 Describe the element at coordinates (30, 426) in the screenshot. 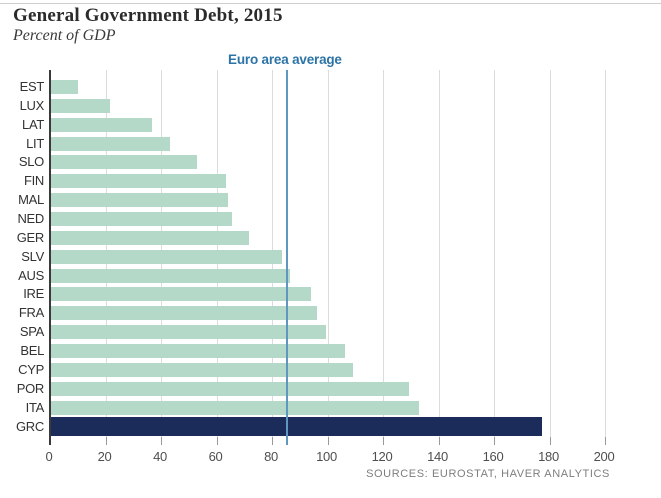

I see `y-axis-label-grc: GRC` at that location.